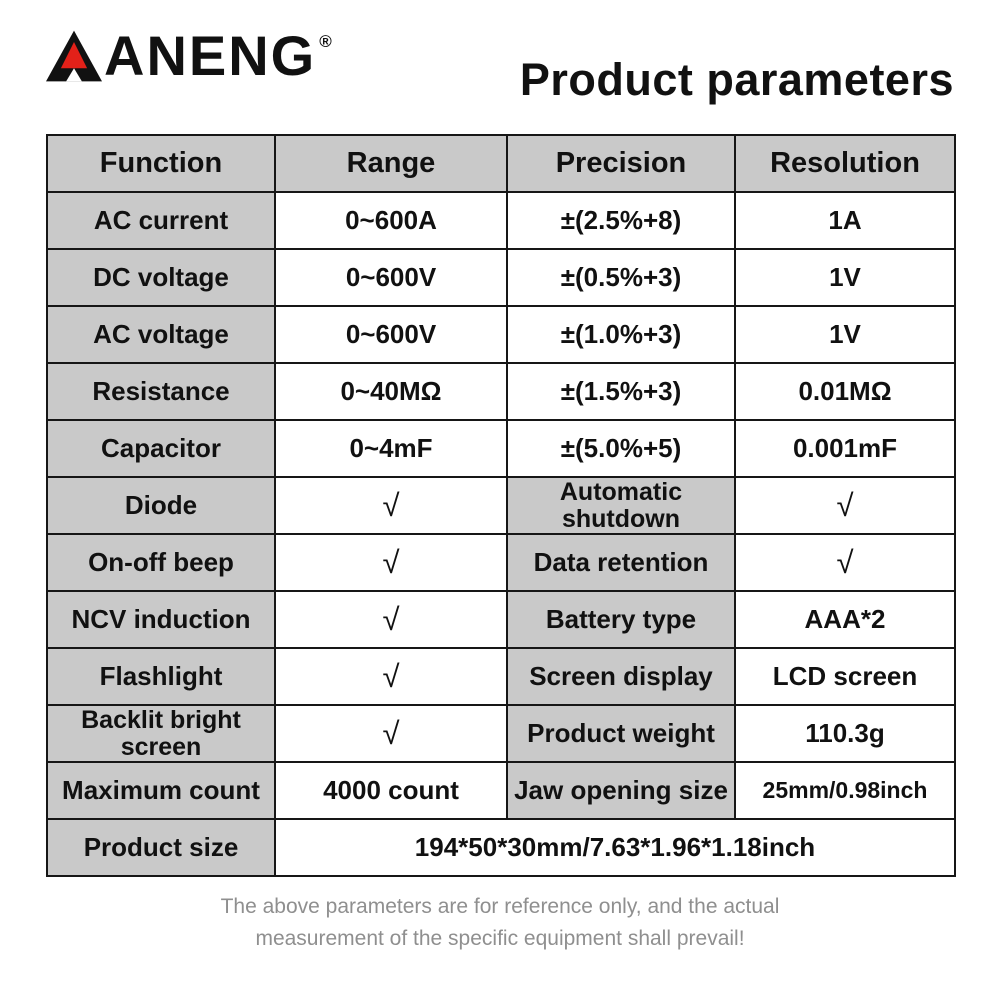  I want to click on table-row: Flashlight √ Screen display LCD screen, so click(501, 676).